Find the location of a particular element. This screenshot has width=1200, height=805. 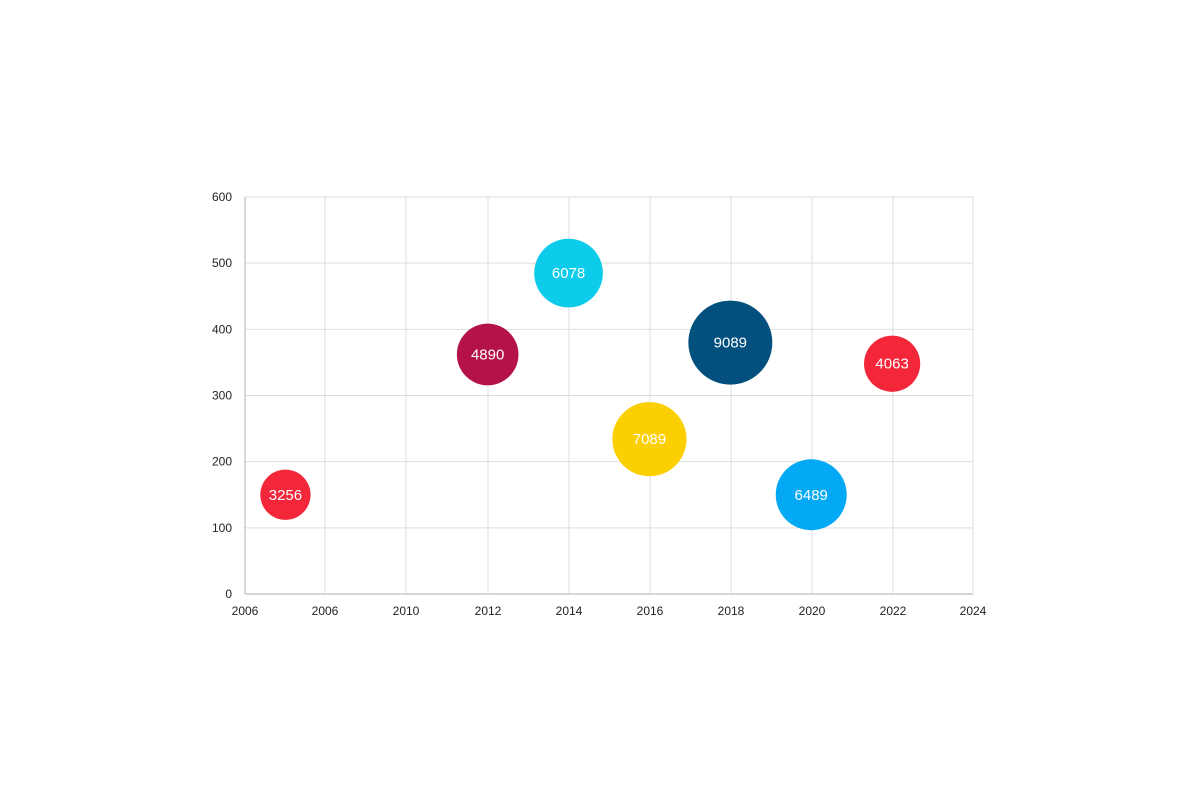

y-tick-label: 100 is located at coordinates (222, 528).